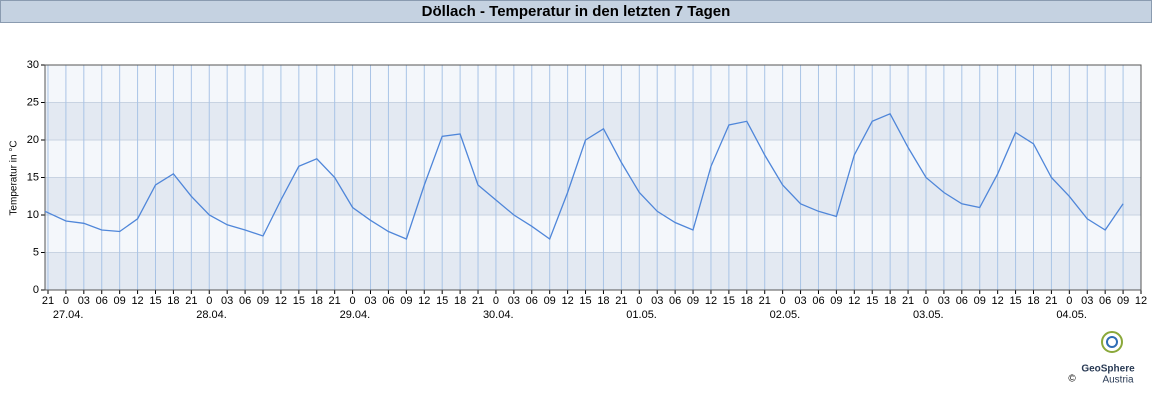  Describe the element at coordinates (498, 315) in the screenshot. I see `date-label: 30.04.` at that location.